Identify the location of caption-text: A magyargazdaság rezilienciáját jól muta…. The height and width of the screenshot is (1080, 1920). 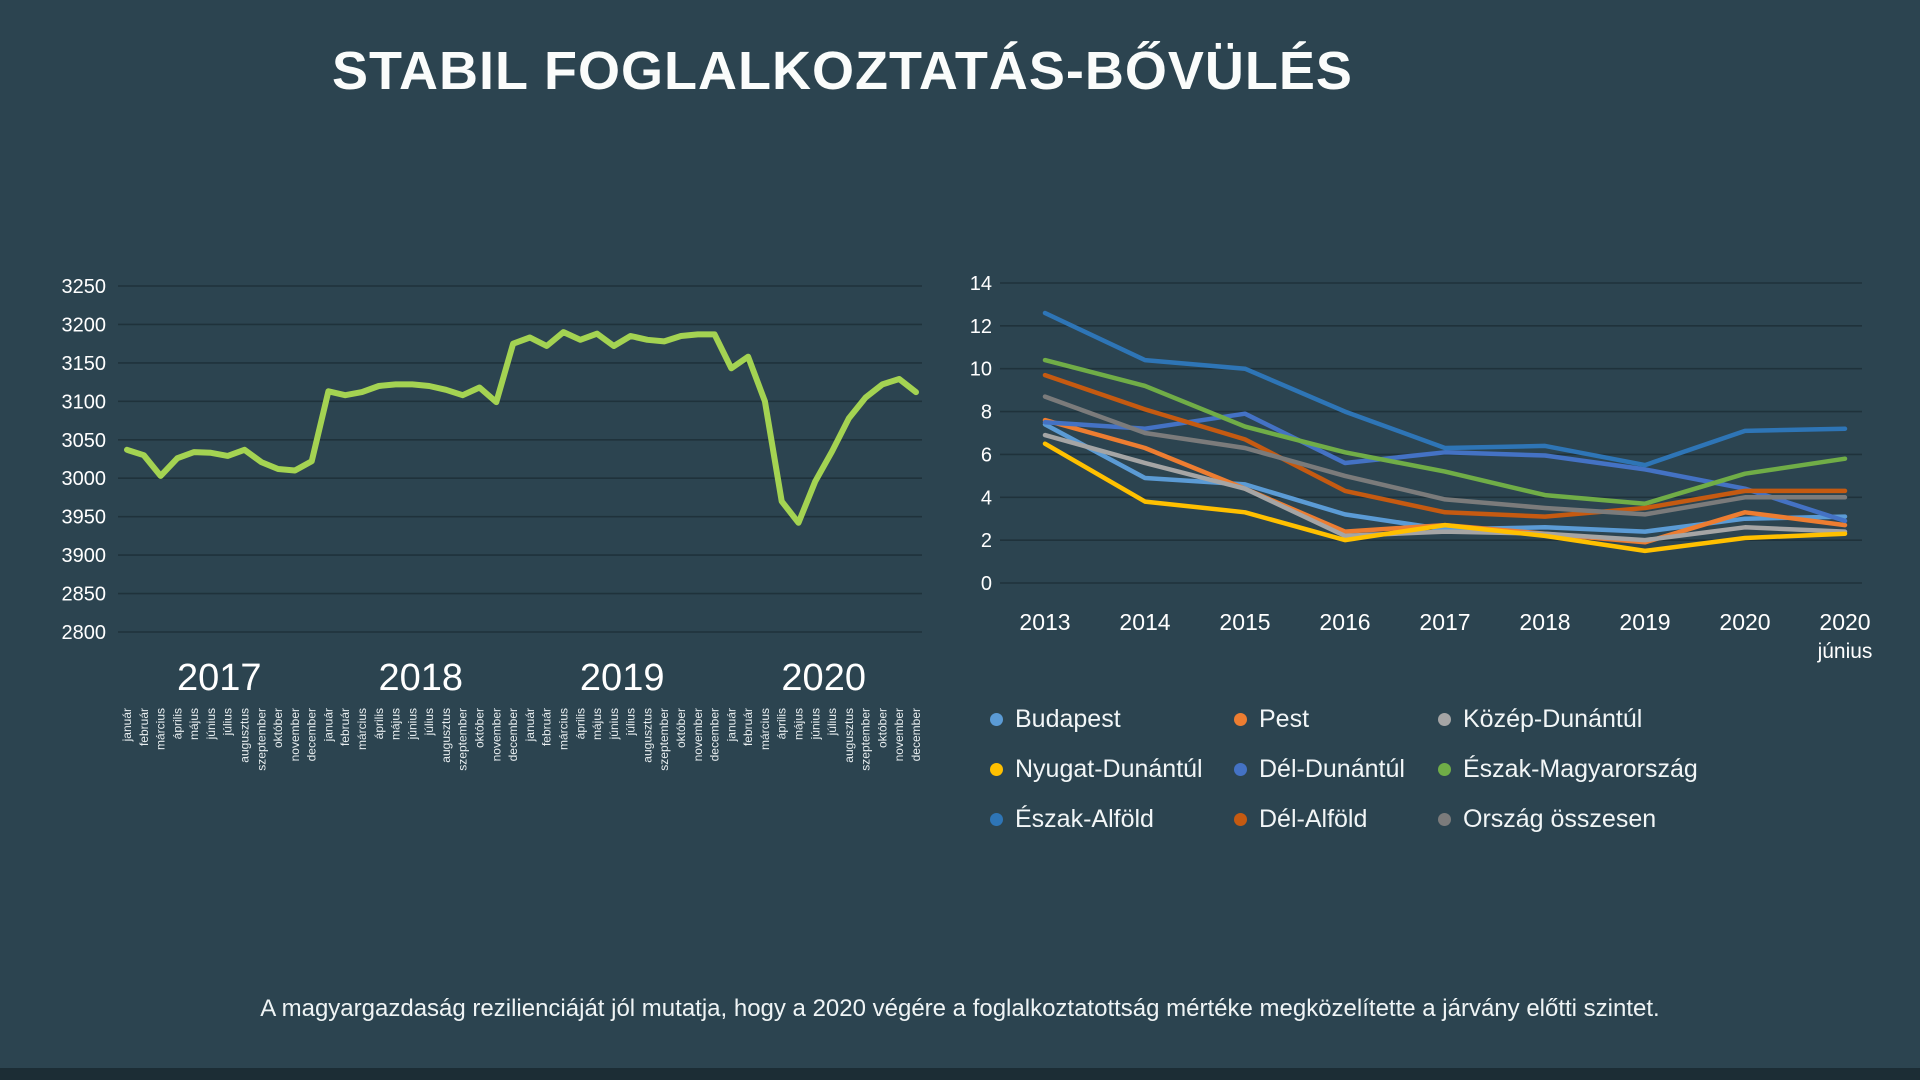
(960, 1008).